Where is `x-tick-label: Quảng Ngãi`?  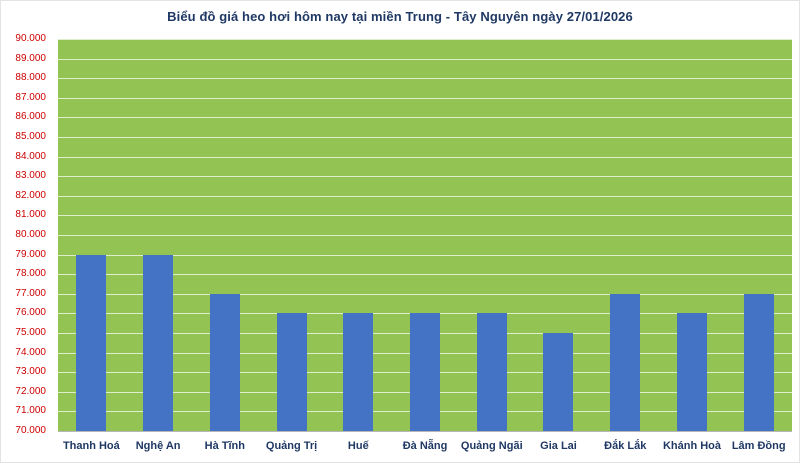 x-tick-label: Quảng Ngãi is located at coordinates (491, 446).